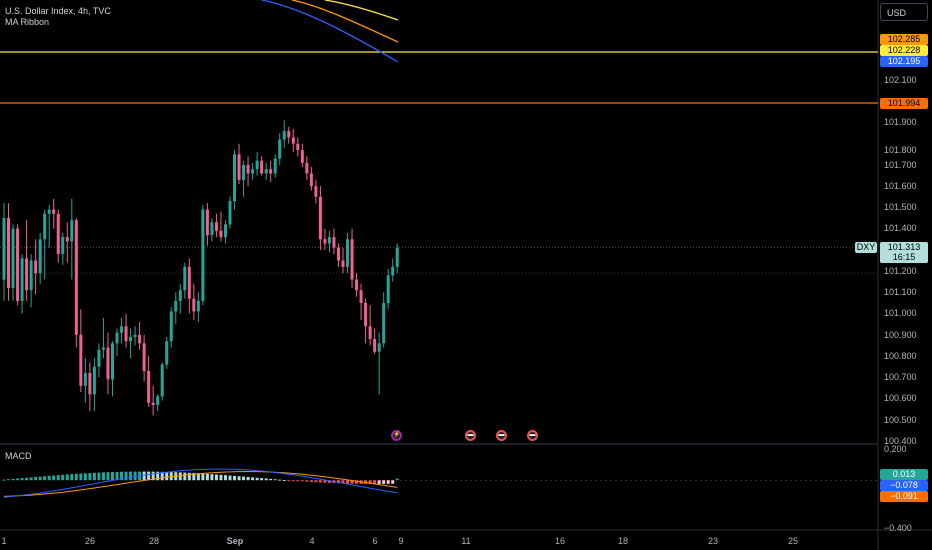 The width and height of the screenshot is (932, 550). What do you see at coordinates (900, 271) in the screenshot?
I see `price-tick-label: 101.200` at bounding box center [900, 271].